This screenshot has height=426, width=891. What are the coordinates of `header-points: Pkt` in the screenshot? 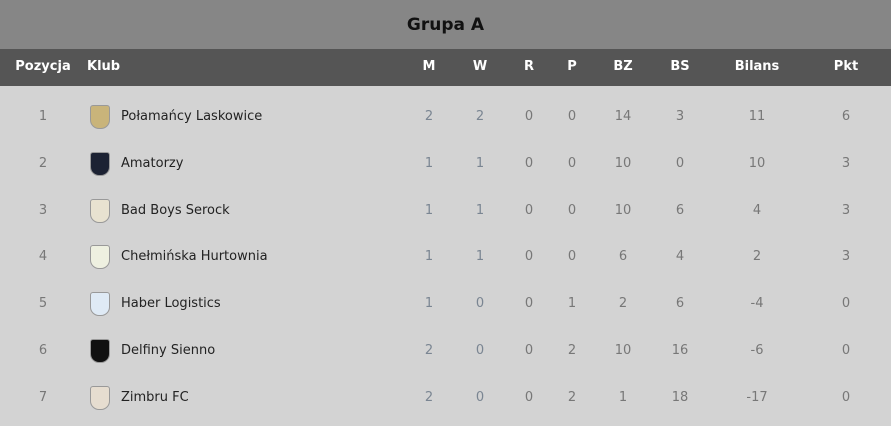 It's located at (846, 66).